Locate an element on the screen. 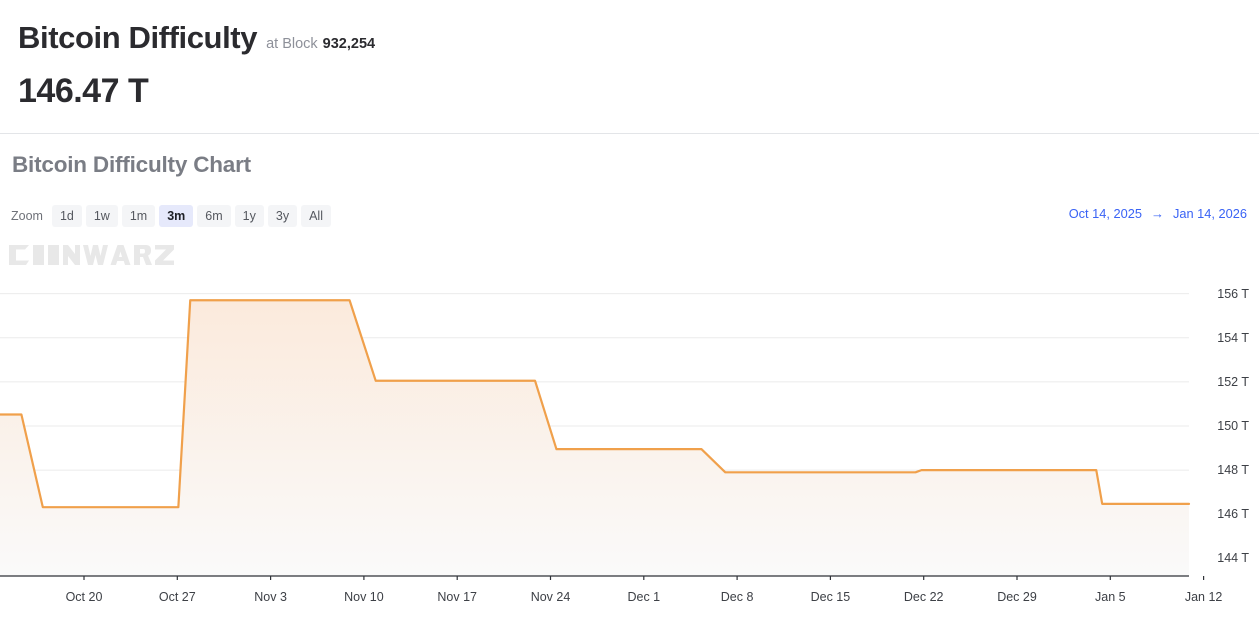 The height and width of the screenshot is (619, 1259). zoom-button-group: 1d 1w 1m 3m 6m 1y 3y All is located at coordinates (191, 216).